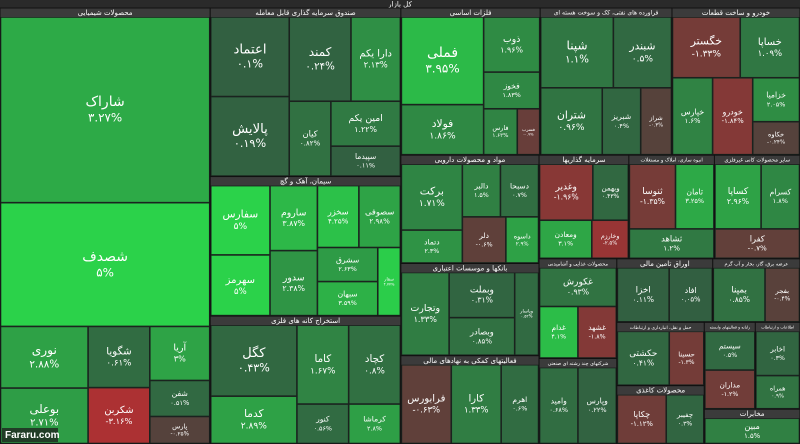 This screenshot has height=444, width=800. Describe the element at coordinates (374, 428) in the screenshot. I see `tile-change: ۲.۸%` at that location.